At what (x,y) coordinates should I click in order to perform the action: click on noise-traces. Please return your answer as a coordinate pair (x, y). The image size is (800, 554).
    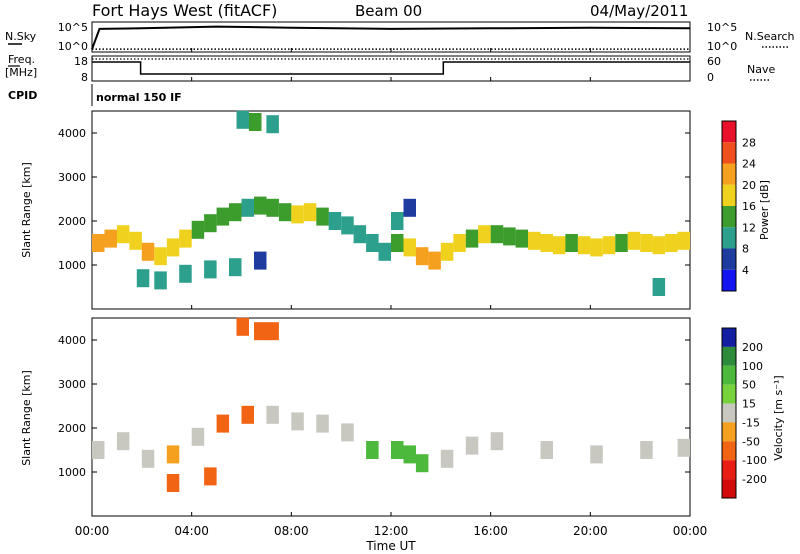
    Looking at the image, I should click on (391, 37).